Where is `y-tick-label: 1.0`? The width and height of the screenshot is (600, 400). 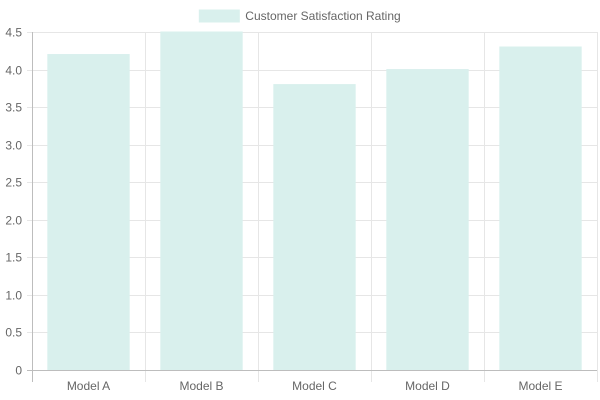 y-tick-label: 1.0 is located at coordinates (13, 296).